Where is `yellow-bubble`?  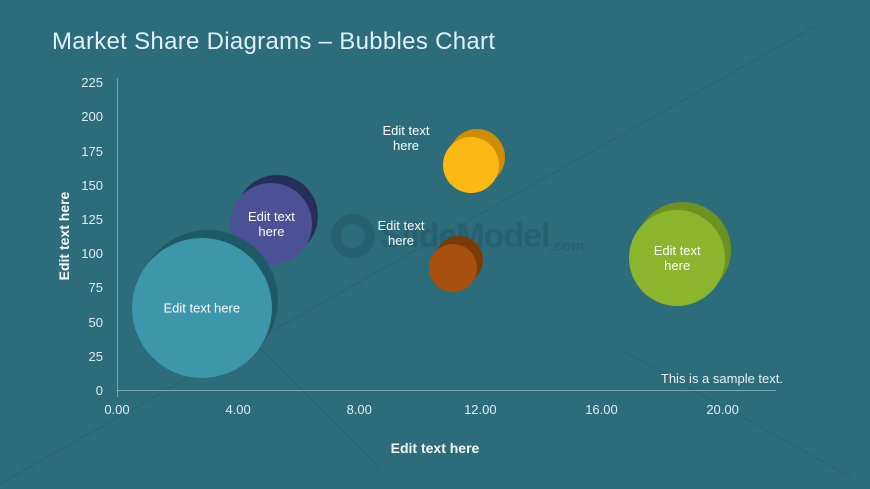
yellow-bubble is located at coordinates (471, 165).